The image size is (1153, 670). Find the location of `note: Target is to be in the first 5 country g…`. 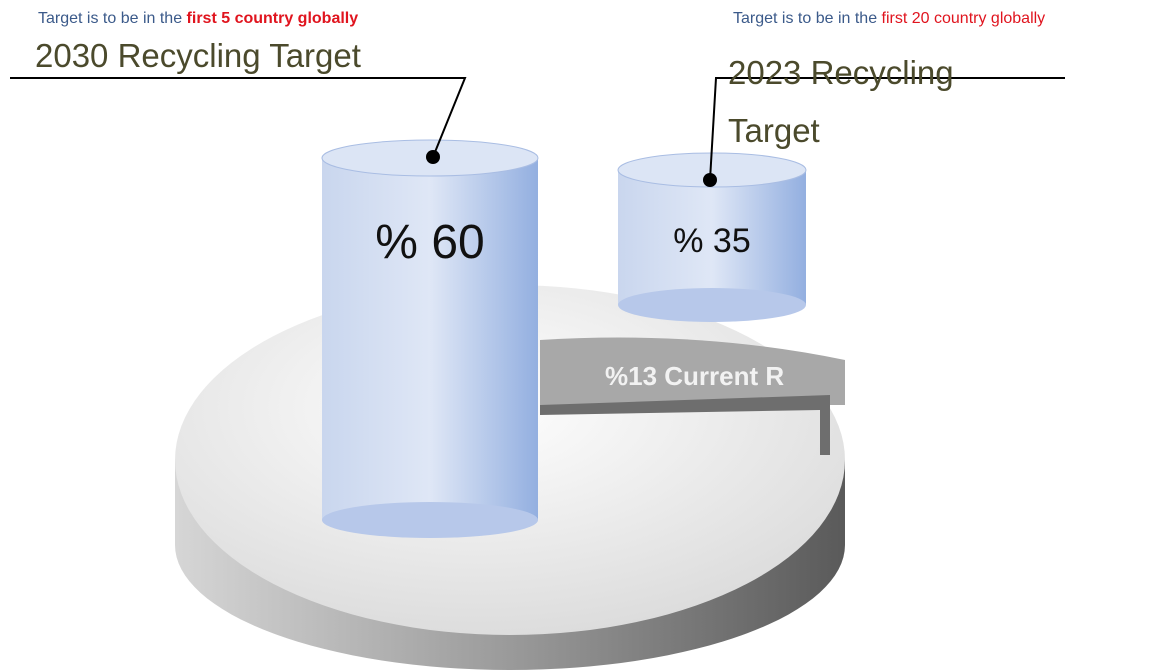

note: Target is to be in the first 5 country g… is located at coordinates (318, 19).